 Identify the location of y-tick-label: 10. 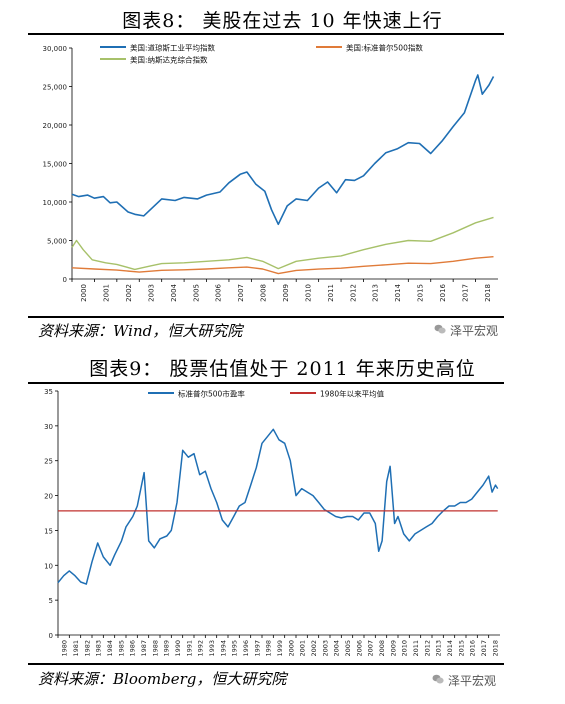
(48, 566).